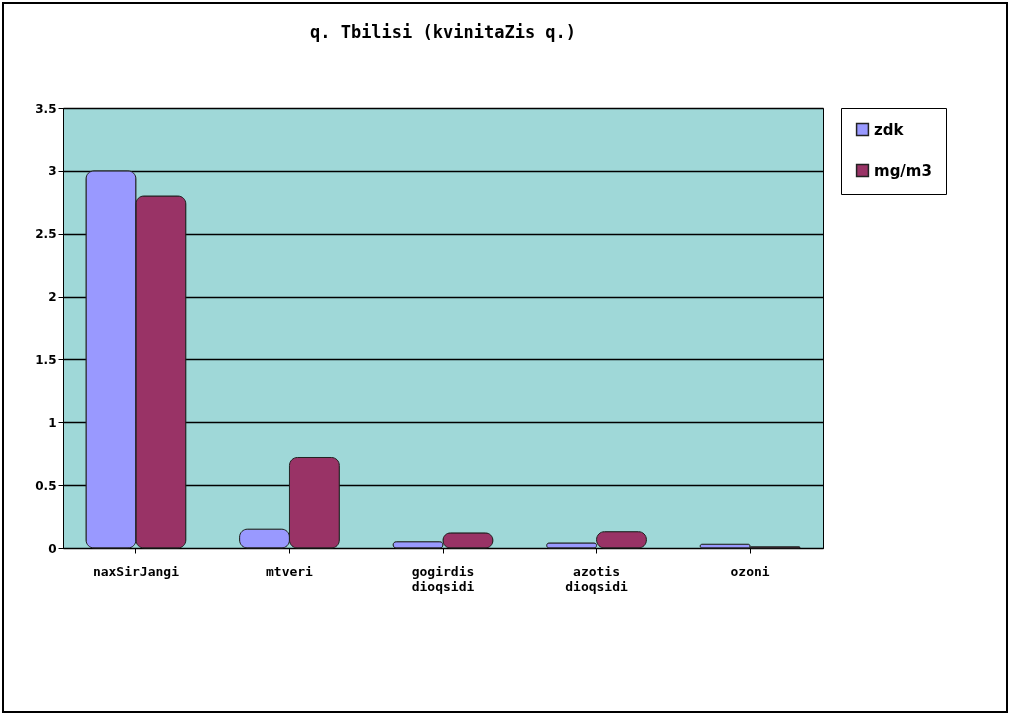  What do you see at coordinates (903, 170) in the screenshot?
I see `legend-label: mg/m3` at bounding box center [903, 170].